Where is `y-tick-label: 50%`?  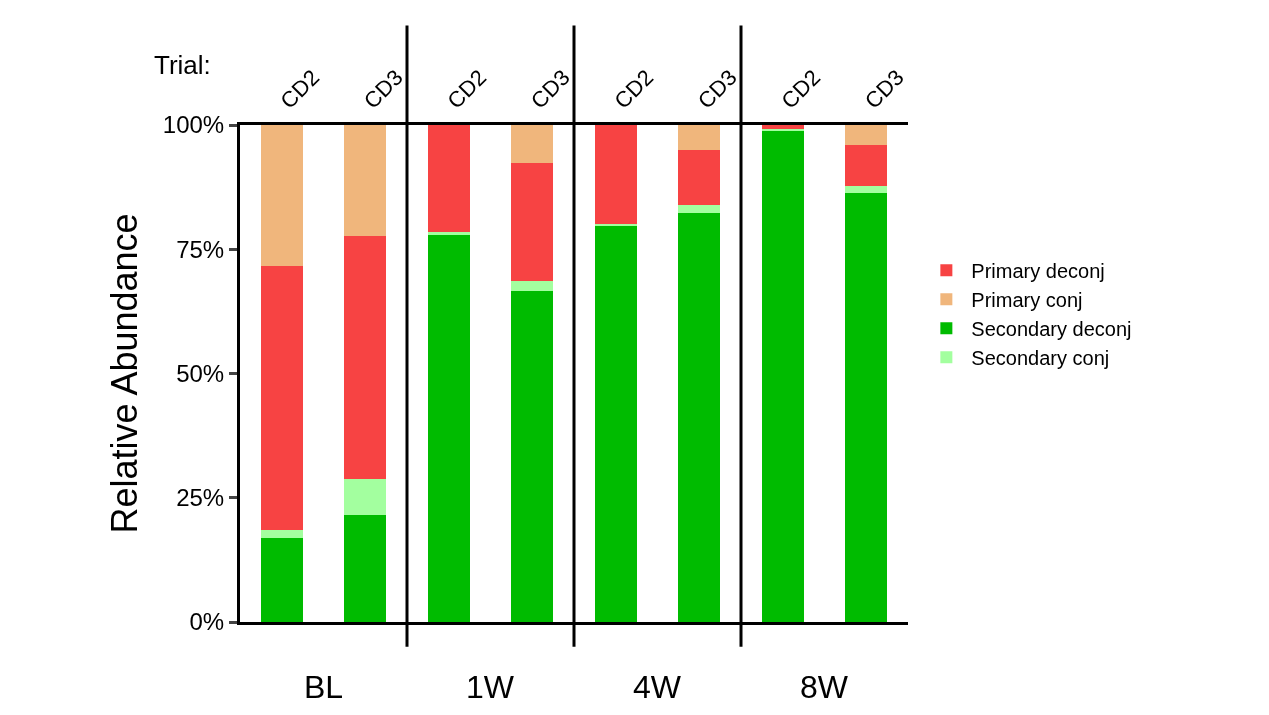
y-tick-label: 50% is located at coordinates (200, 373).